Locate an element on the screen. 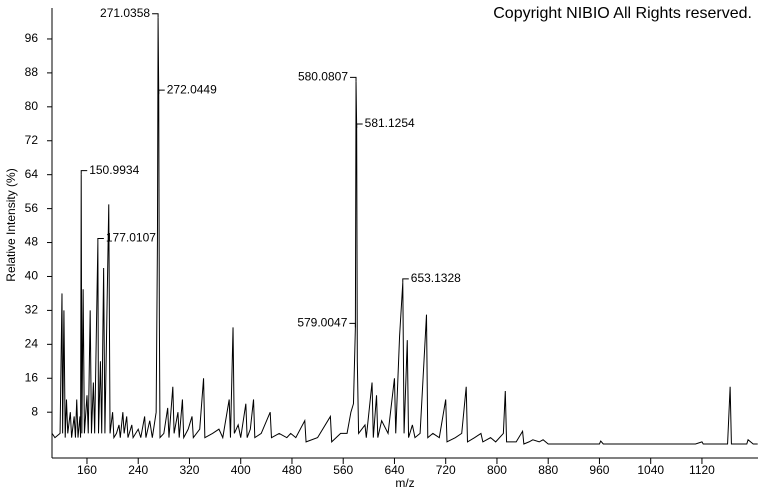  y-tick-label: 40 is located at coordinates (32, 276).